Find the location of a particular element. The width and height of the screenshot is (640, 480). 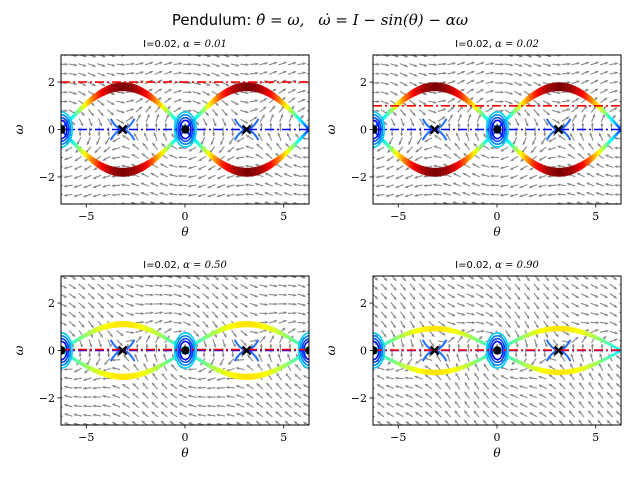

x-tick-label: 0 is located at coordinates (185, 216).